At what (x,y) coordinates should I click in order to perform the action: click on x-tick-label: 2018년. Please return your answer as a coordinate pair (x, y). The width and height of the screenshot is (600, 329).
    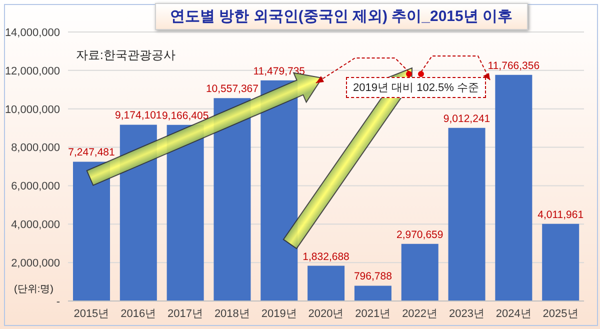
    Looking at the image, I should click on (232, 314).